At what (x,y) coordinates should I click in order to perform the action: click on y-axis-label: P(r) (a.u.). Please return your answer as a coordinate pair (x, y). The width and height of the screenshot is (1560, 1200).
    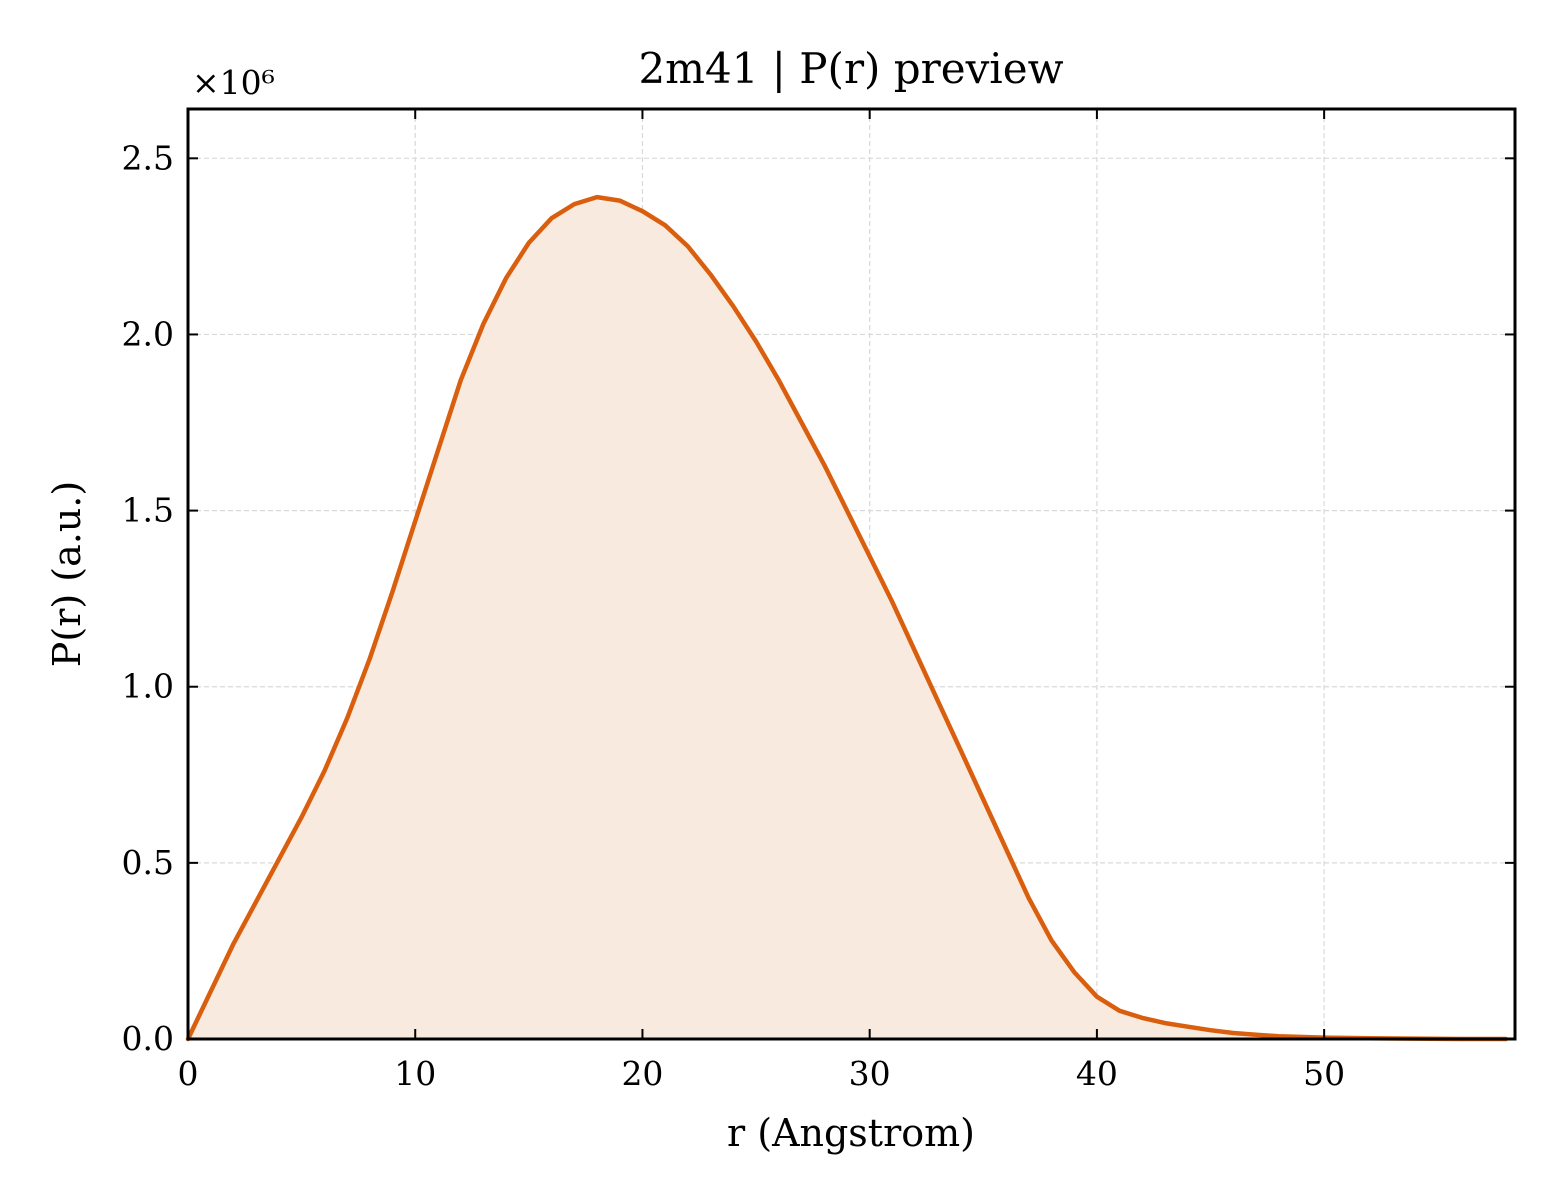
    Looking at the image, I should click on (67, 574).